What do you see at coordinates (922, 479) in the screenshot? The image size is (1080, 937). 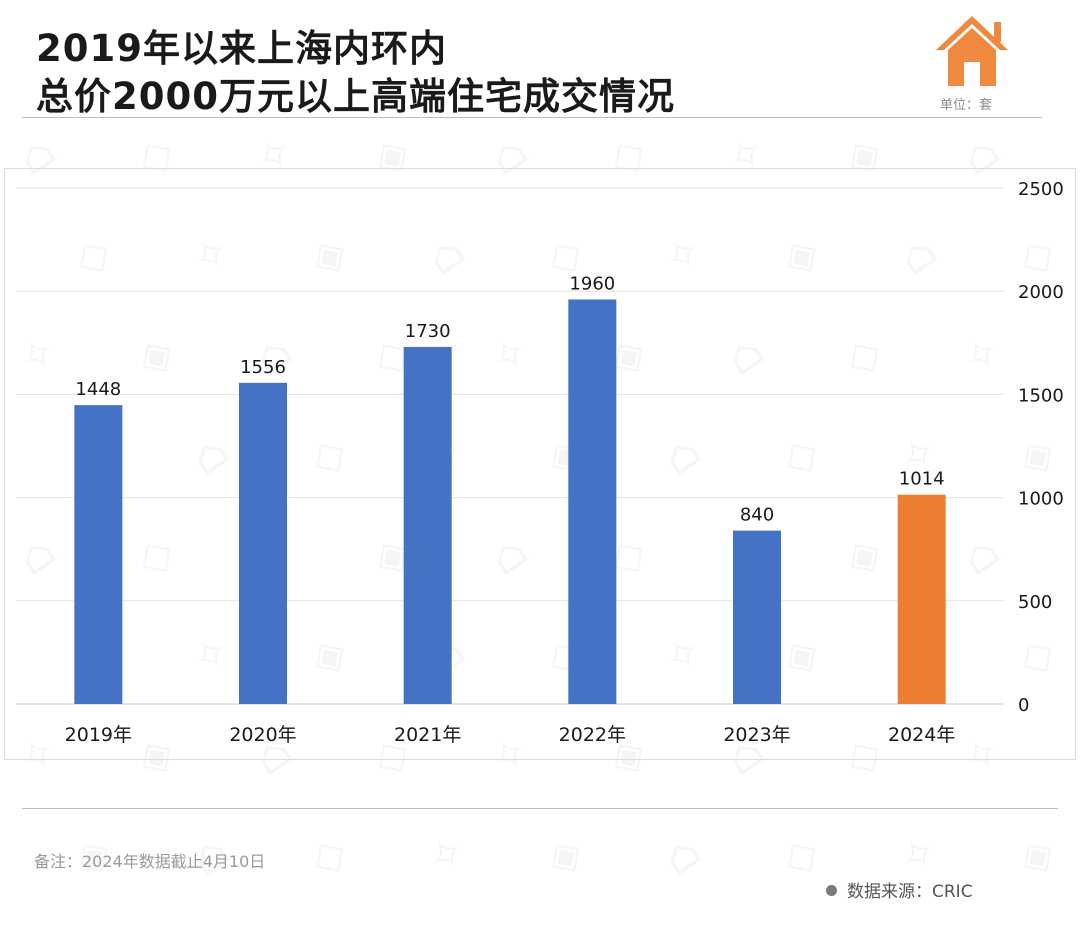 I see `data-label: 1014` at bounding box center [922, 479].